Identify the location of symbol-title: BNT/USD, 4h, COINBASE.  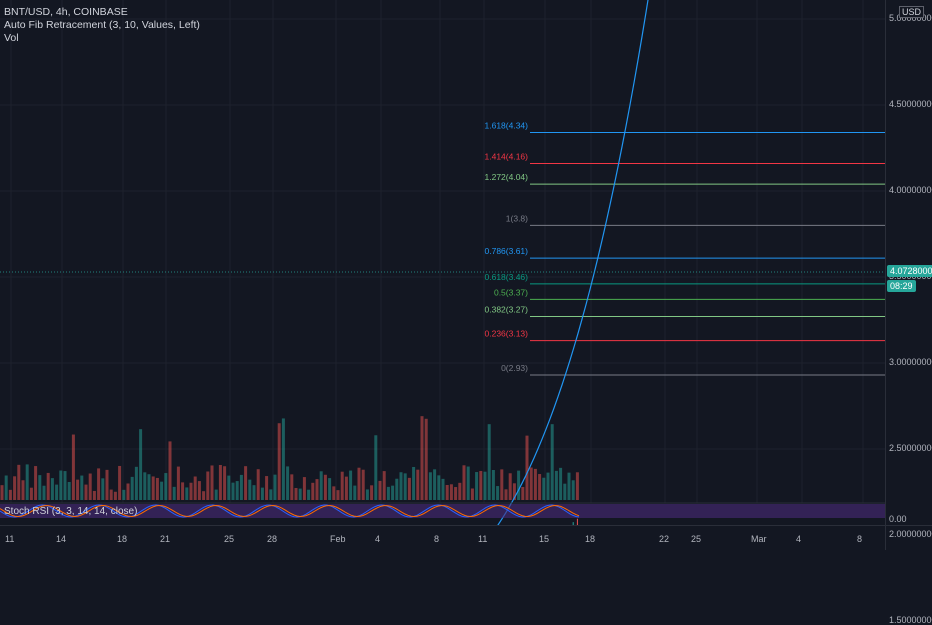
(66, 12).